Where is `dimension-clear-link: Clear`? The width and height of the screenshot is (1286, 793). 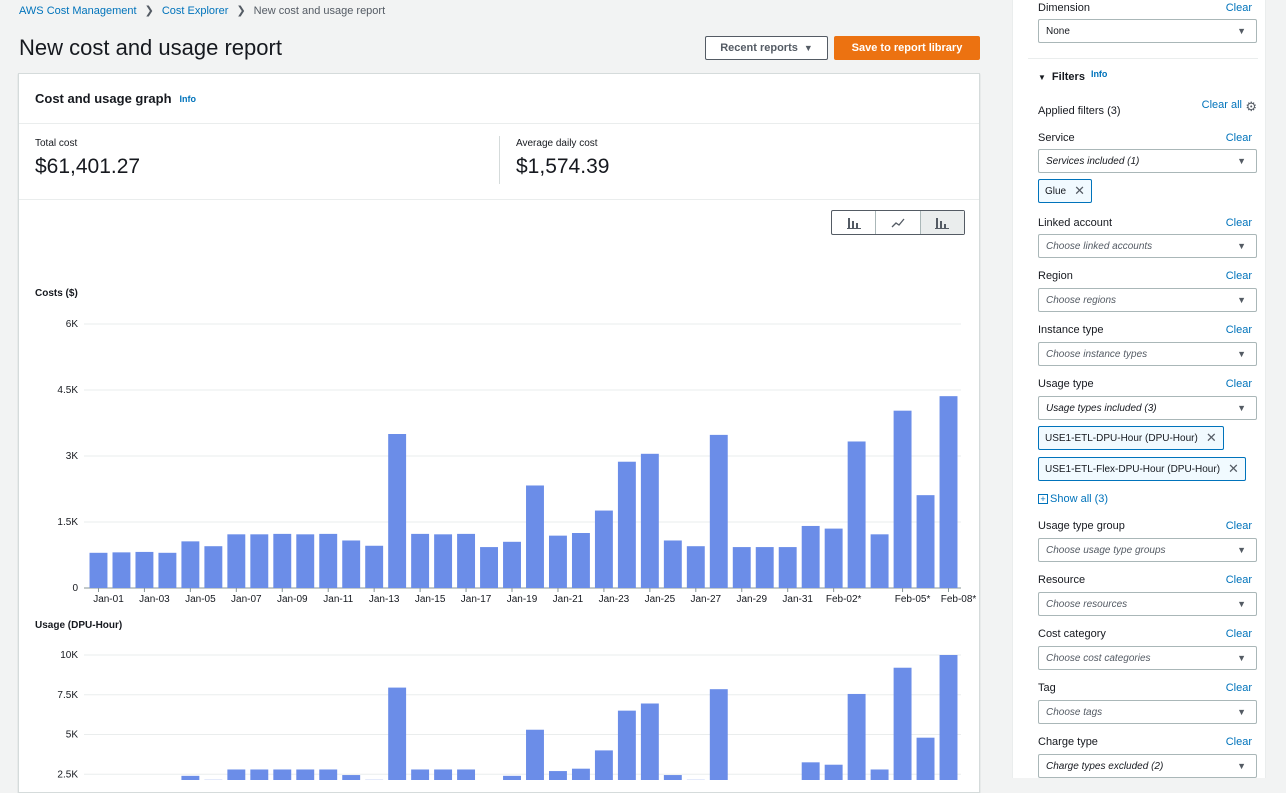
dimension-clear-link: Clear is located at coordinates (1239, 8).